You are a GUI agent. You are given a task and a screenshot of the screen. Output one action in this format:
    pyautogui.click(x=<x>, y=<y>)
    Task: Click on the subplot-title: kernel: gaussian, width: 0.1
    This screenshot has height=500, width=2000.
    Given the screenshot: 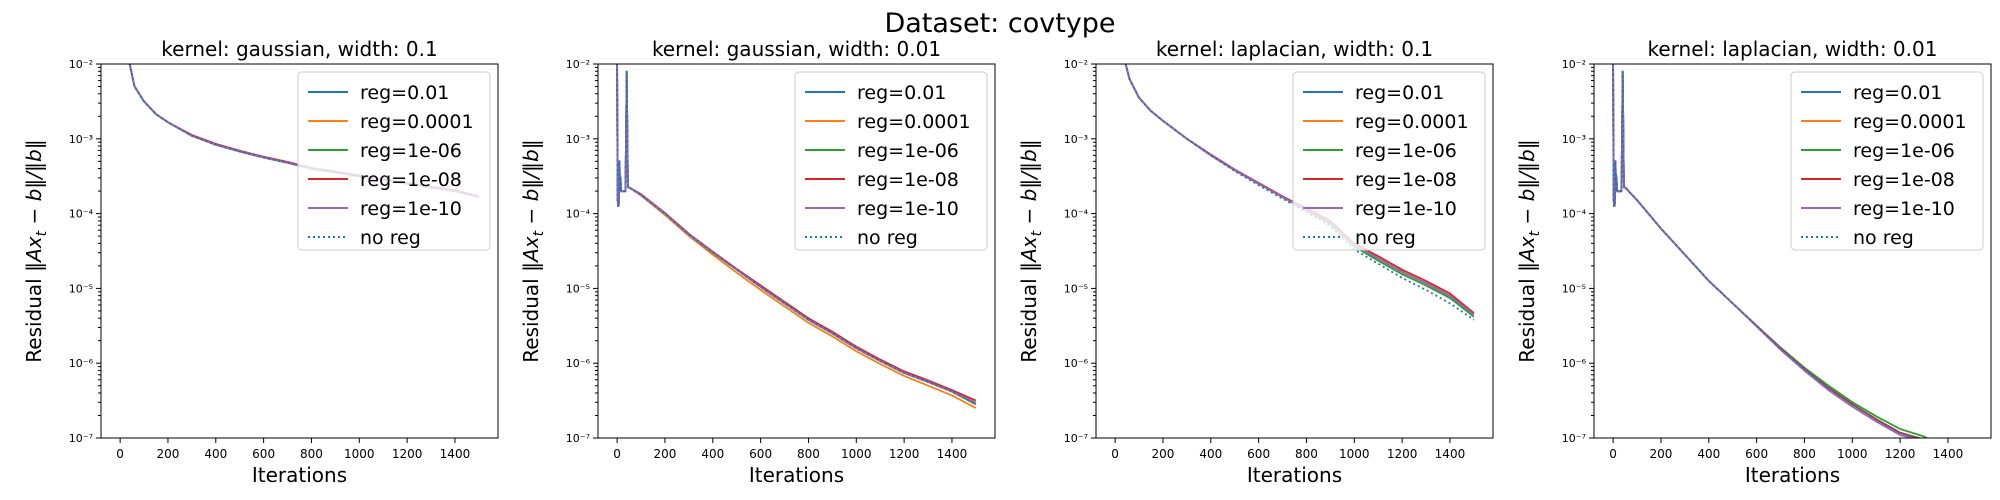 What is the action you would take?
    pyautogui.click(x=299, y=49)
    